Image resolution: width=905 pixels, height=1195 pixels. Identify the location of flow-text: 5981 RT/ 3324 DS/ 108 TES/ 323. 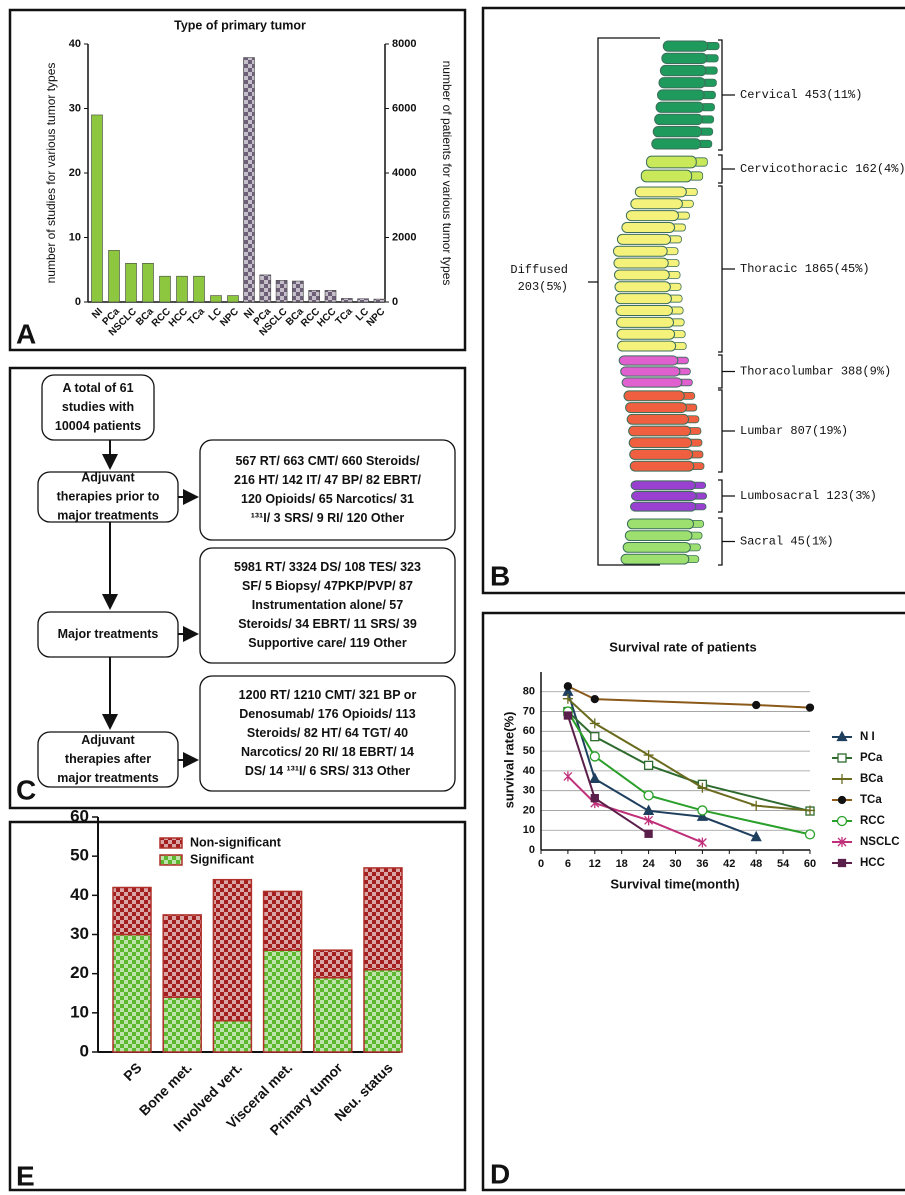
(327, 567).